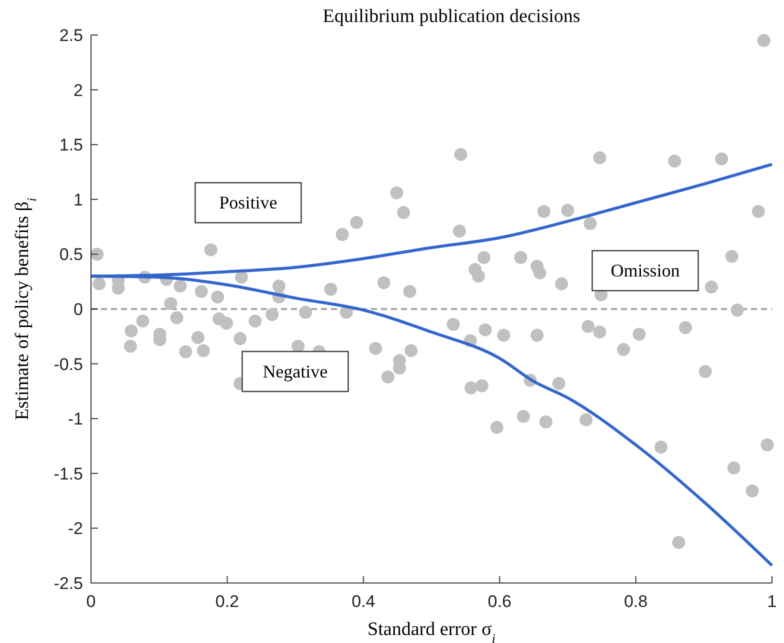 Image resolution: width=784 pixels, height=643 pixels. Describe the element at coordinates (91, 601) in the screenshot. I see `x-tick-label: 0` at that location.